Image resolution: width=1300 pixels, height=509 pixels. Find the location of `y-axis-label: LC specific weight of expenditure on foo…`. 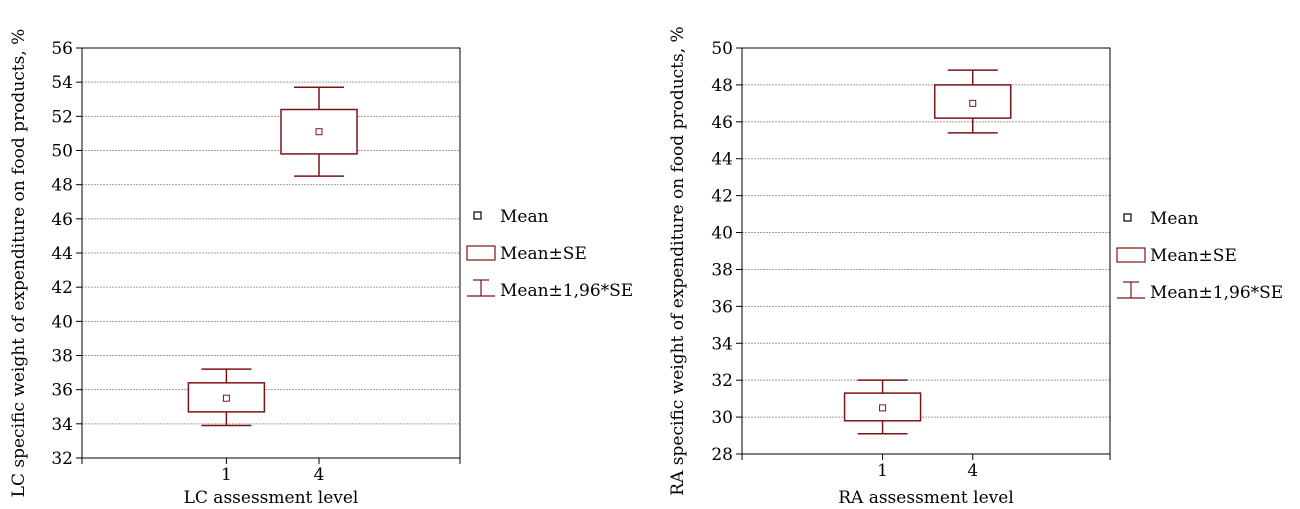

y-axis-label: LC specific weight of expenditure on foo… is located at coordinates (19, 263).